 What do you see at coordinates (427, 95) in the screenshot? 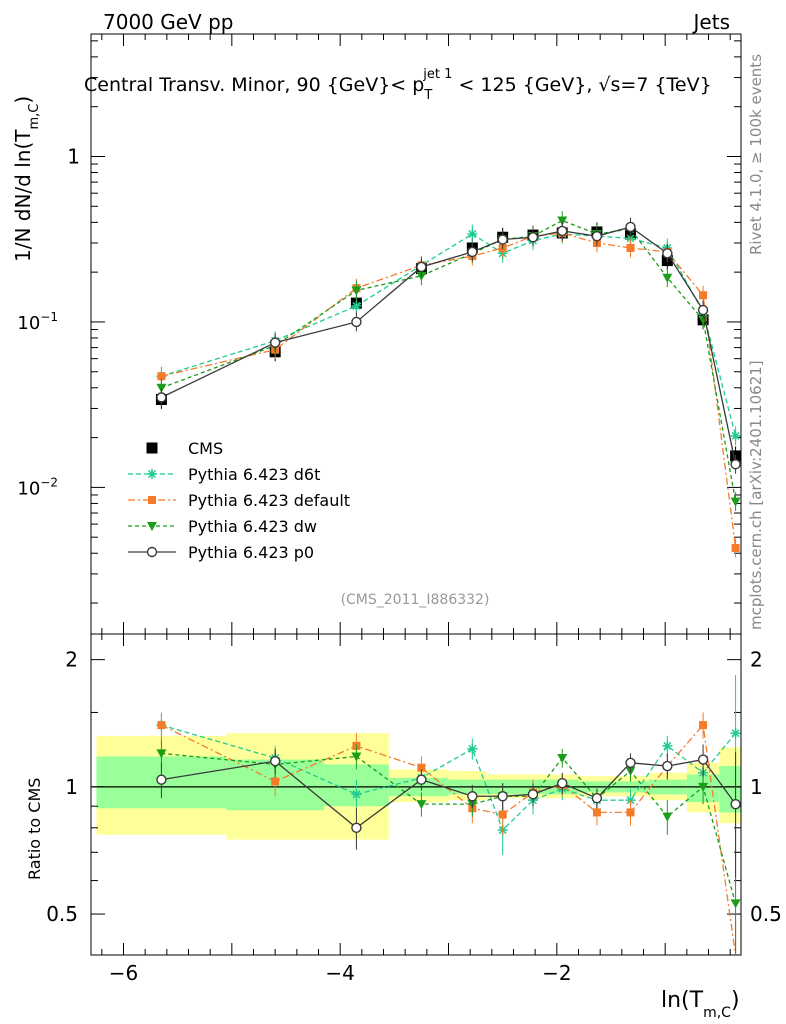
I see `title-sub: T` at bounding box center [427, 95].